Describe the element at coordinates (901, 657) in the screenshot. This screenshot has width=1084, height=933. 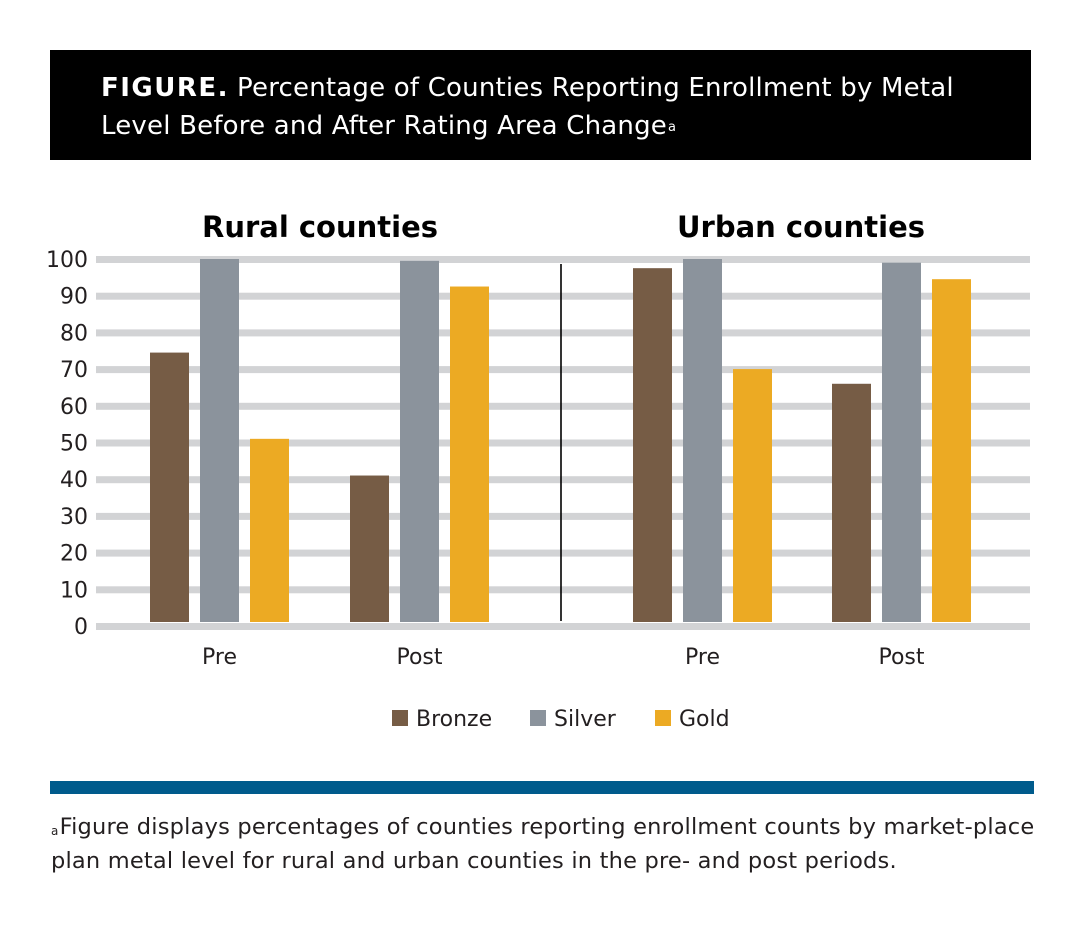
I see `x-category-label-1-1: Post` at that location.